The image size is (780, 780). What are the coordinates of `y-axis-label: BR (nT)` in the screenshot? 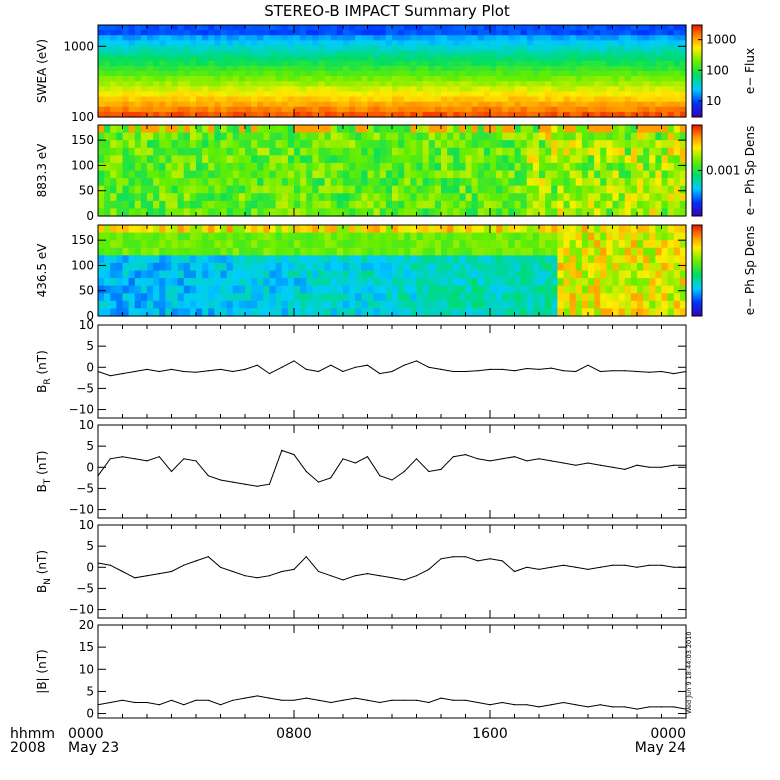 It's located at (44, 371).